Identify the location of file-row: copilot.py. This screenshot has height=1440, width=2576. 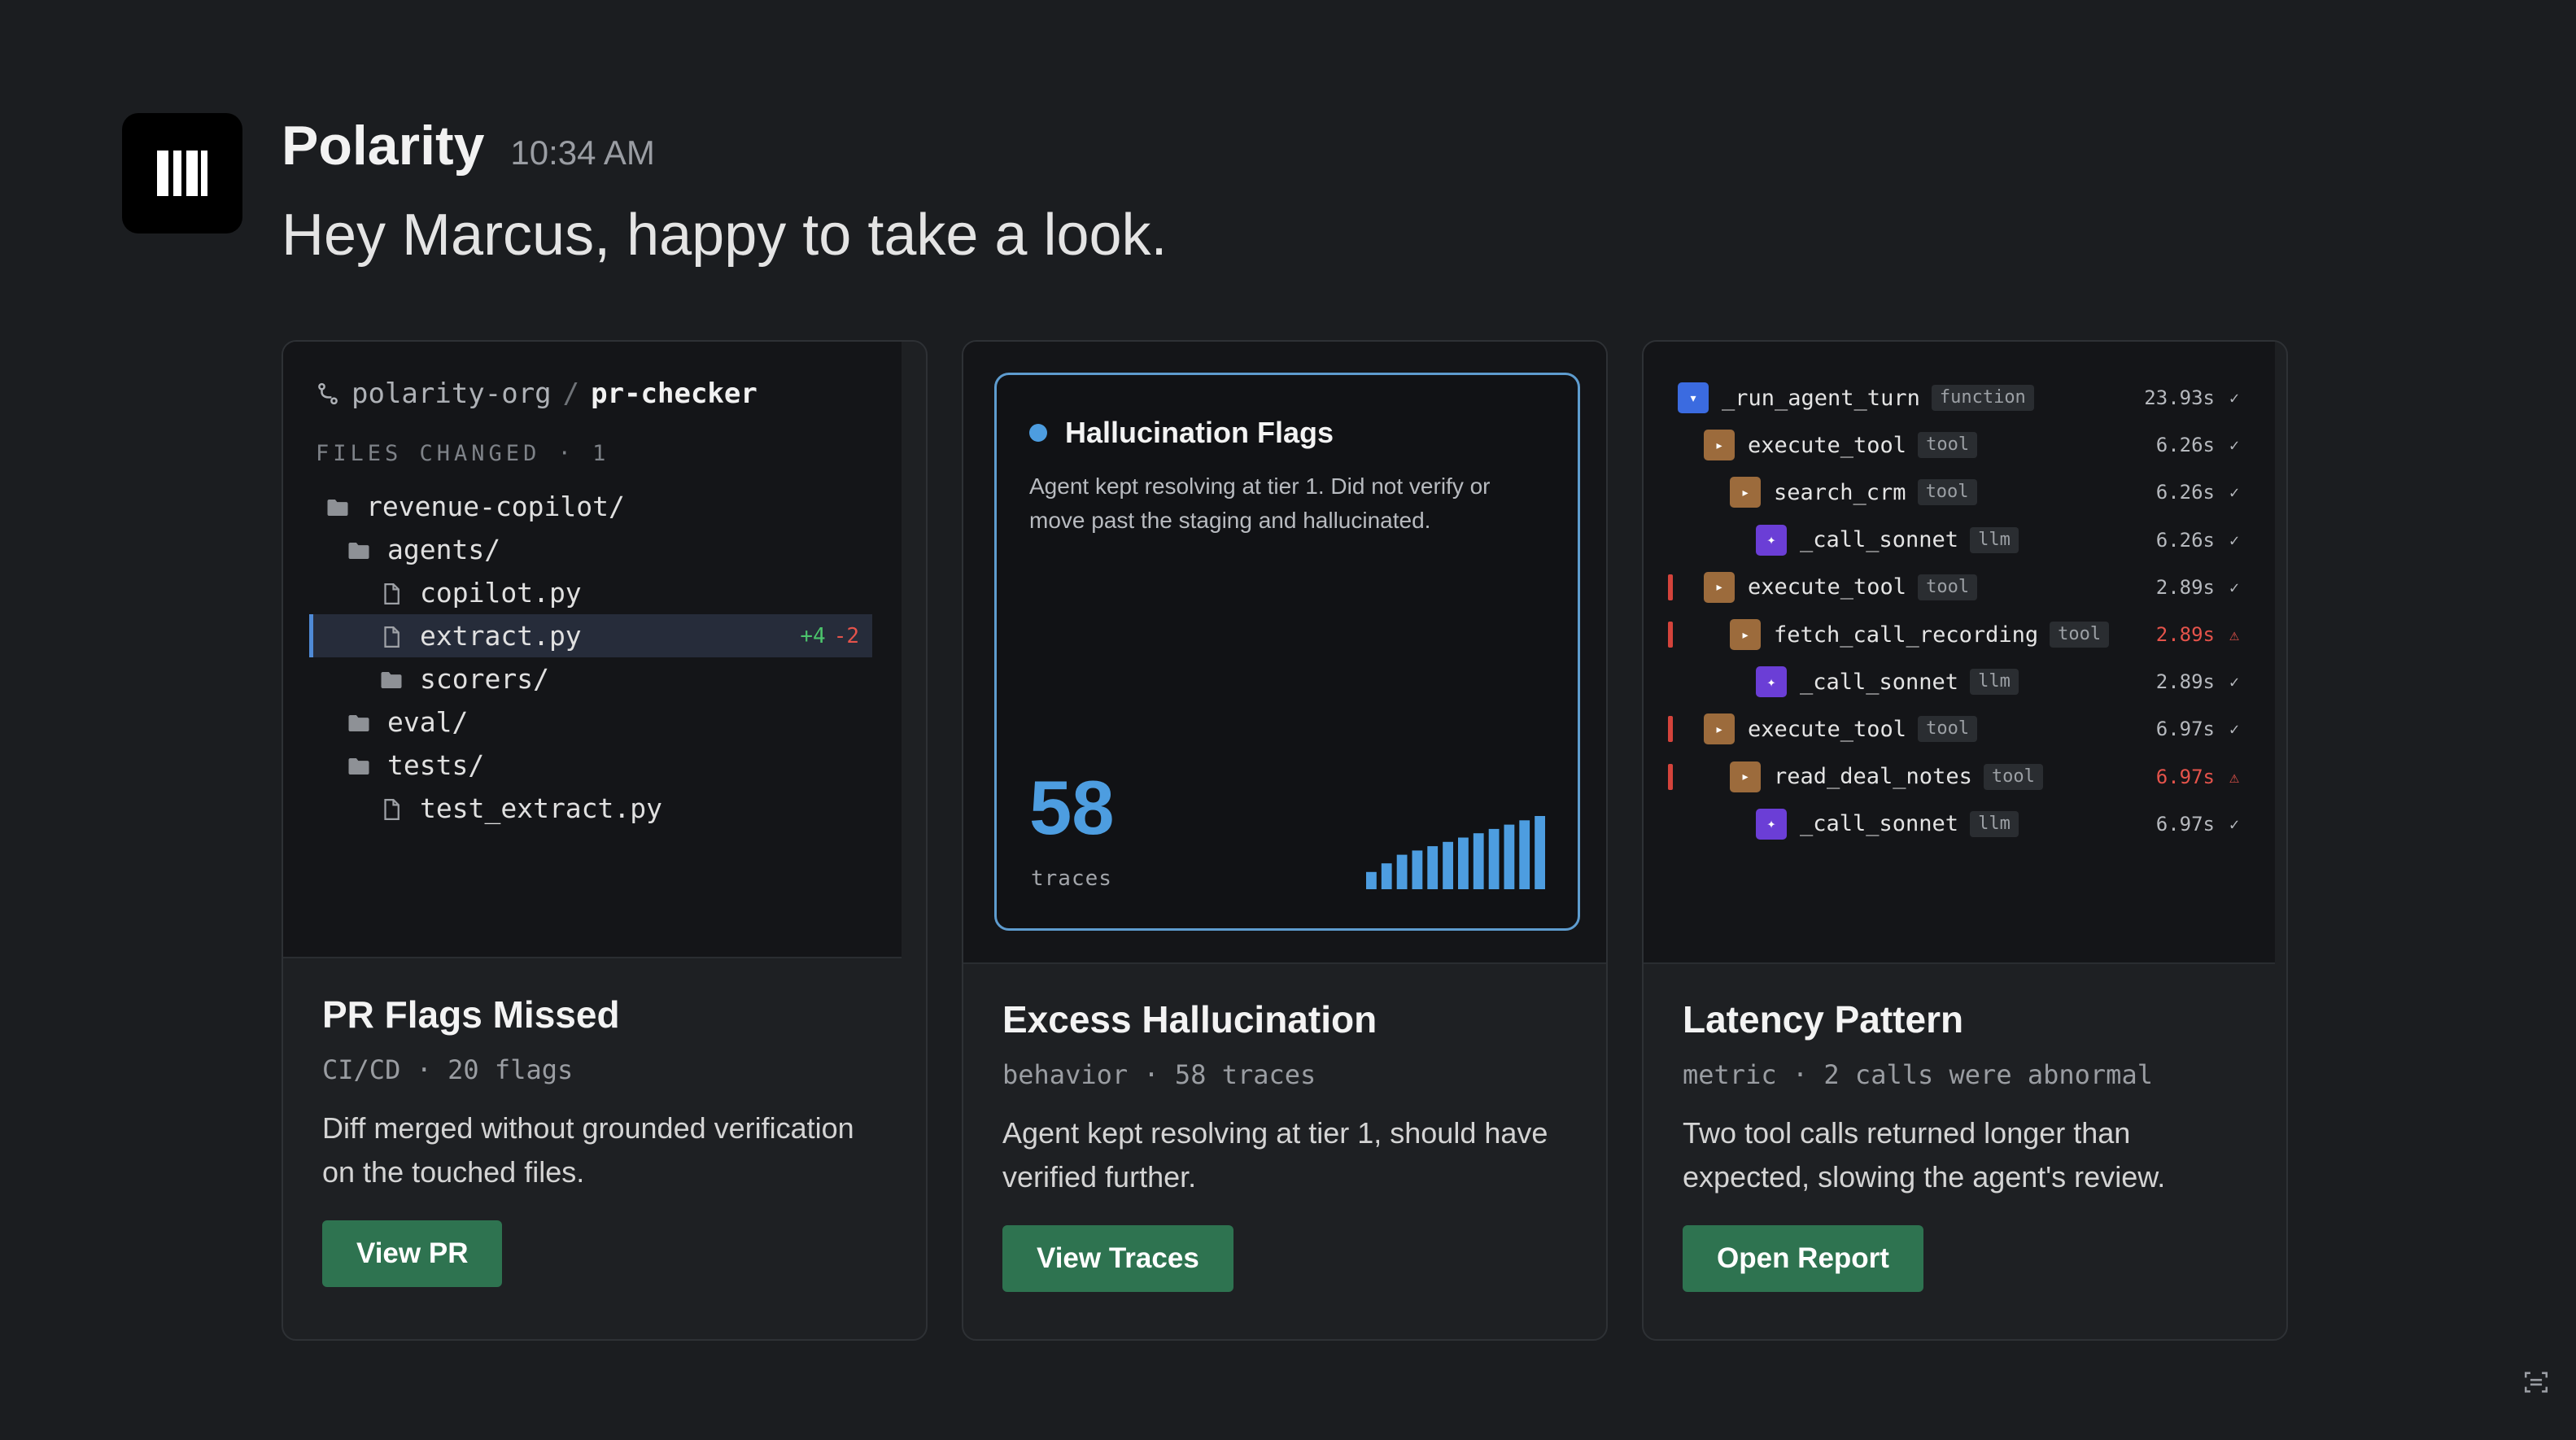
(590, 592).